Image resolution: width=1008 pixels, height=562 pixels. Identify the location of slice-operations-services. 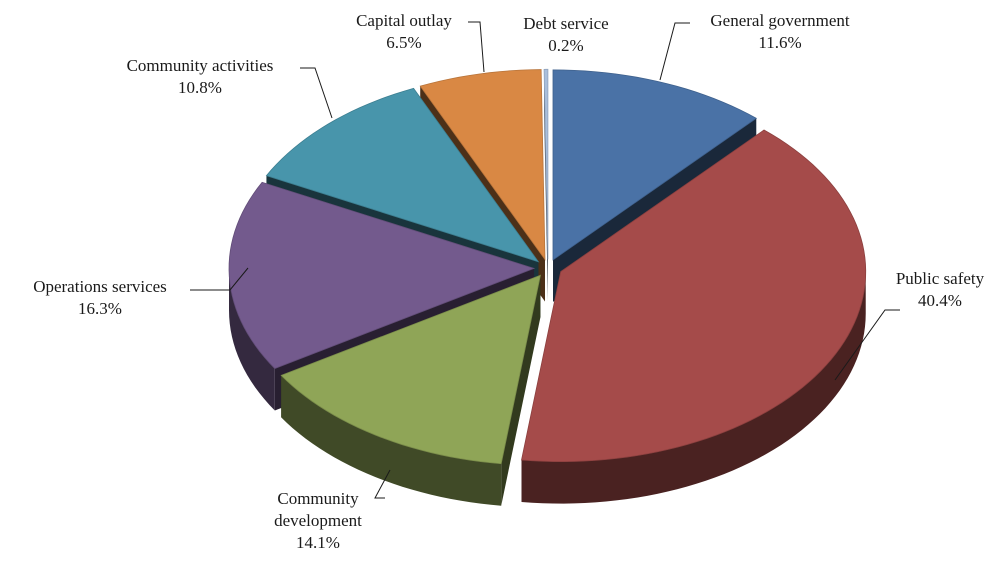
(382, 275).